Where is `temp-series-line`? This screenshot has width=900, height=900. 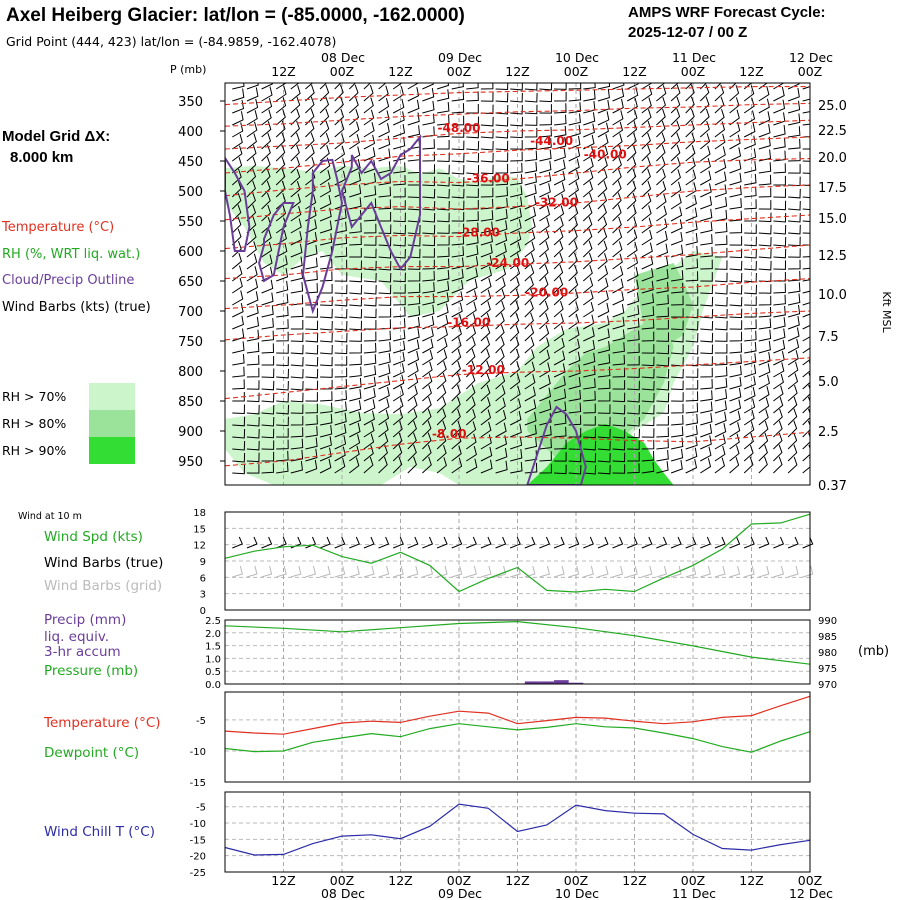
temp-series-line is located at coordinates (517, 715).